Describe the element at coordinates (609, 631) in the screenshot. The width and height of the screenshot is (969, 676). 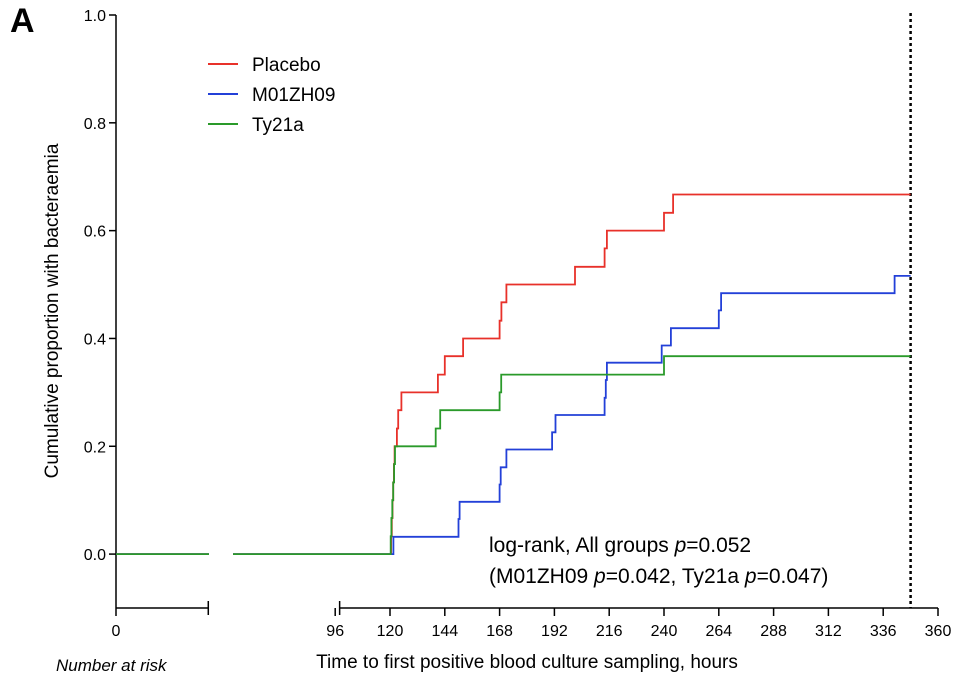
I see `x-tick-label: 216` at that location.